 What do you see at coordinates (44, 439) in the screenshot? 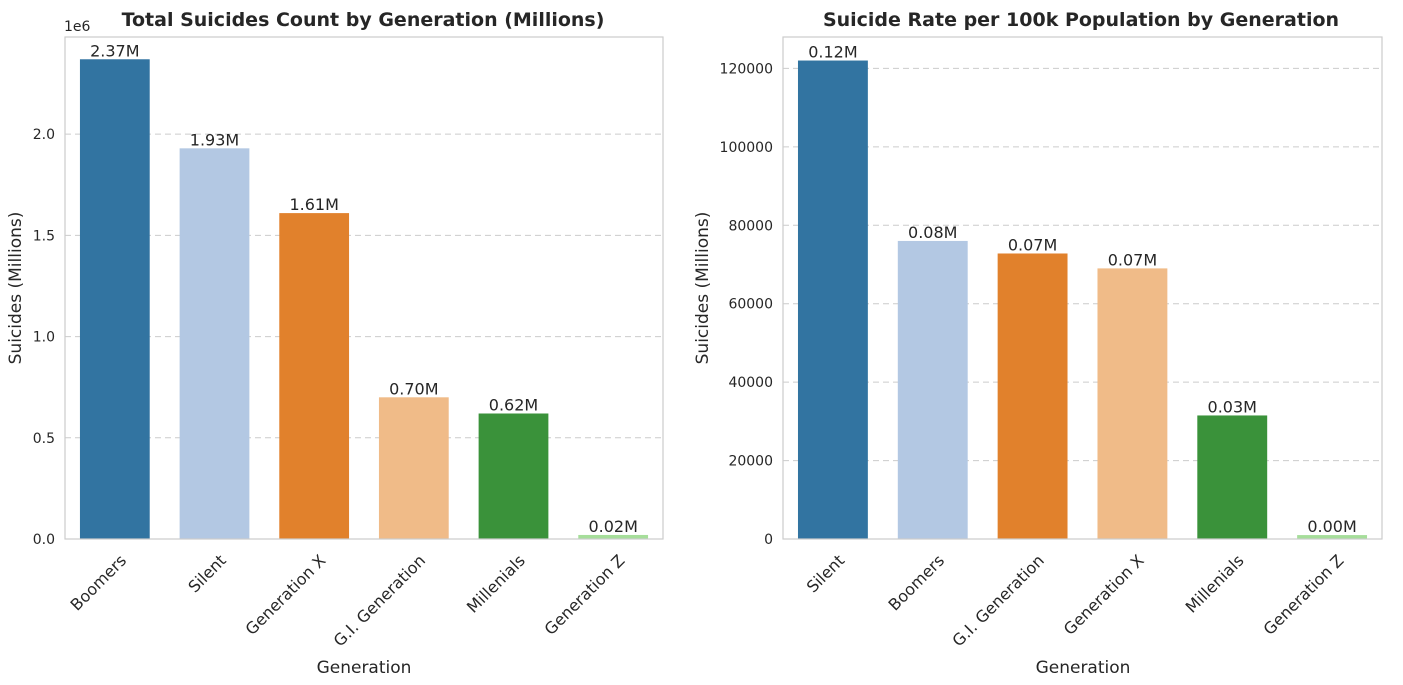
I see `y-tick-label: 0.5` at bounding box center [44, 439].